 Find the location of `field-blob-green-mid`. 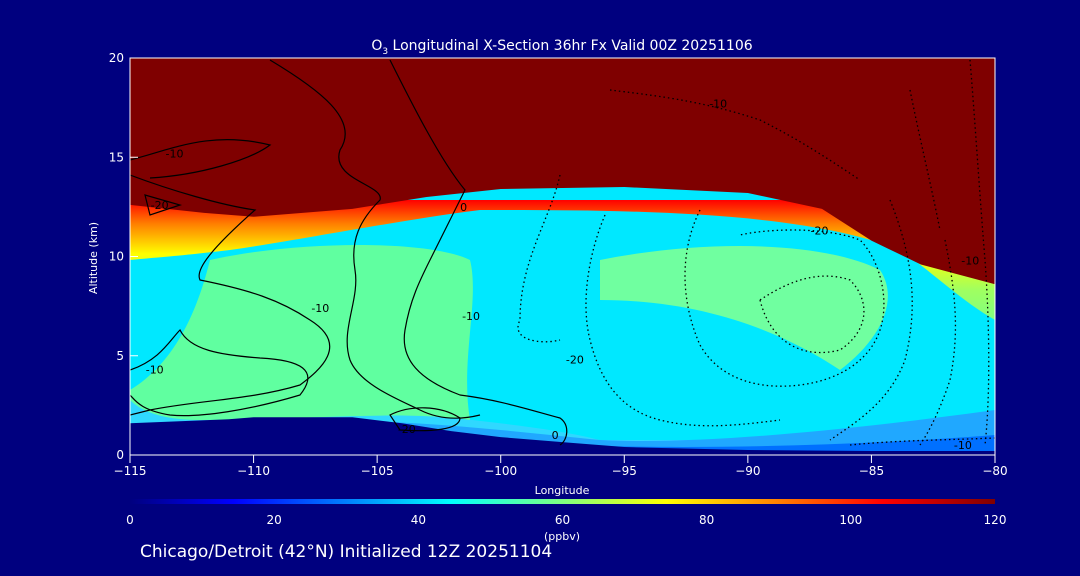

field-blob-green-mid is located at coordinates (744, 308).